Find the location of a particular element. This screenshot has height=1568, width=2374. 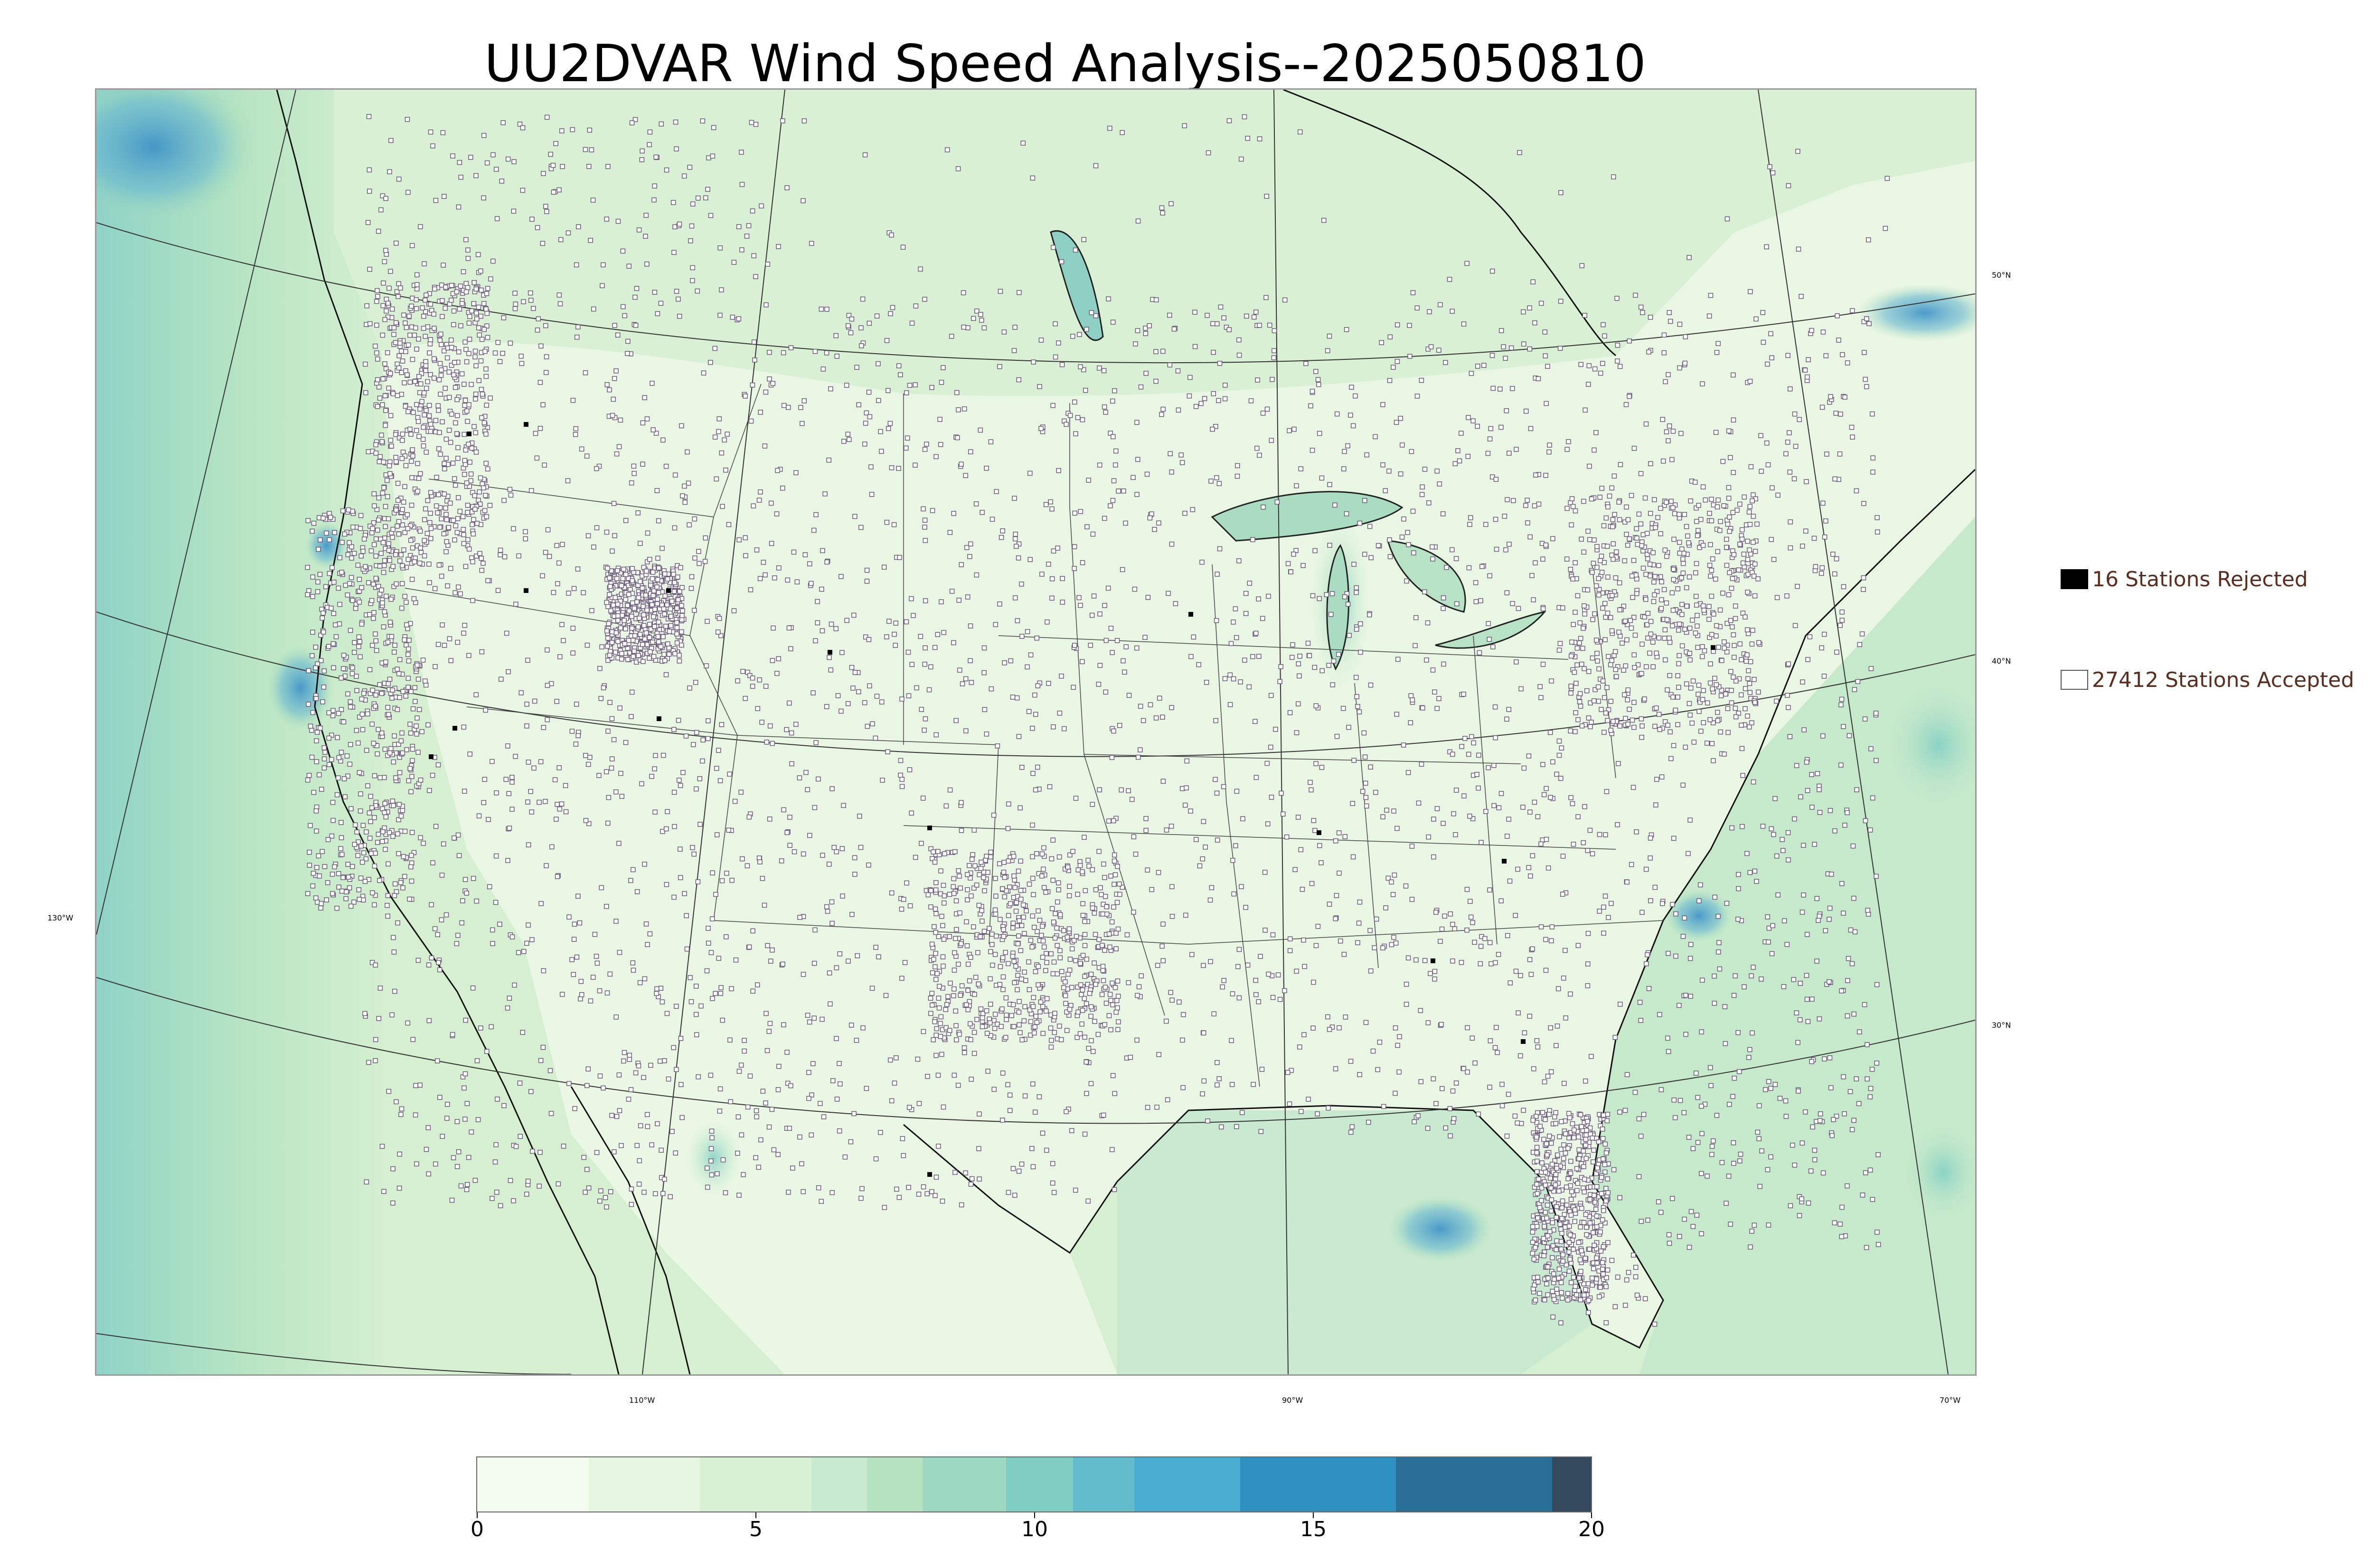

pacific-field is located at coordinates (238, 732).